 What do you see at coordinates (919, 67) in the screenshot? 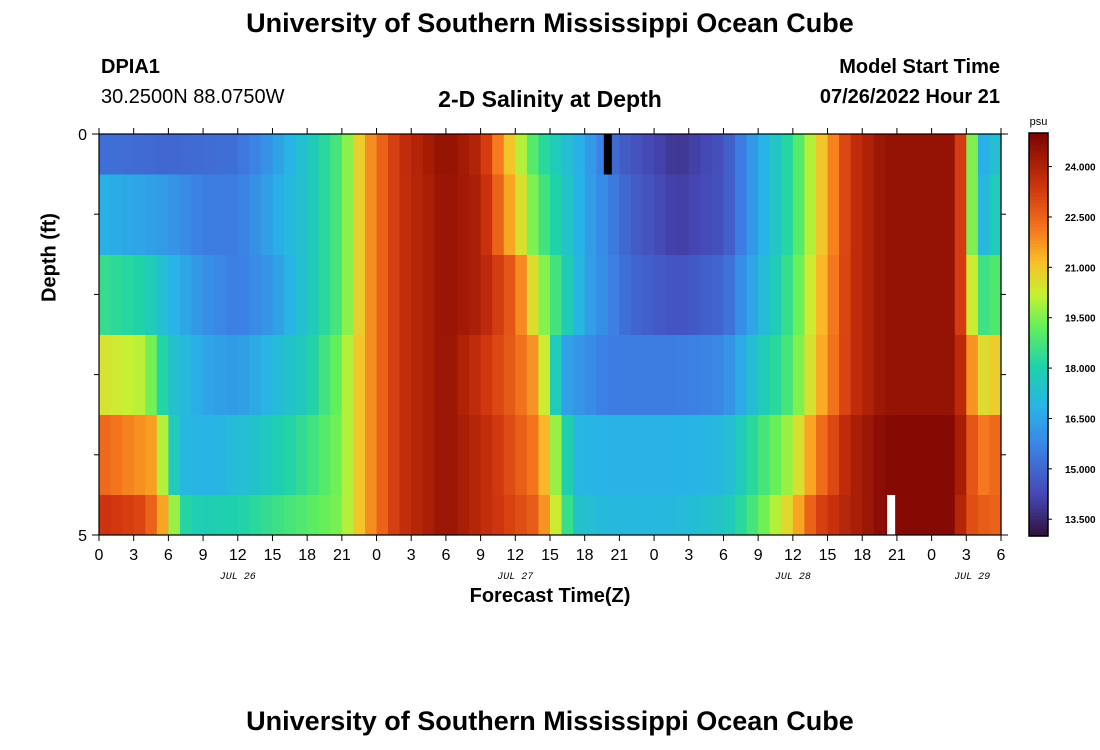
I see `model-start-label: Model Start Time` at bounding box center [919, 67].